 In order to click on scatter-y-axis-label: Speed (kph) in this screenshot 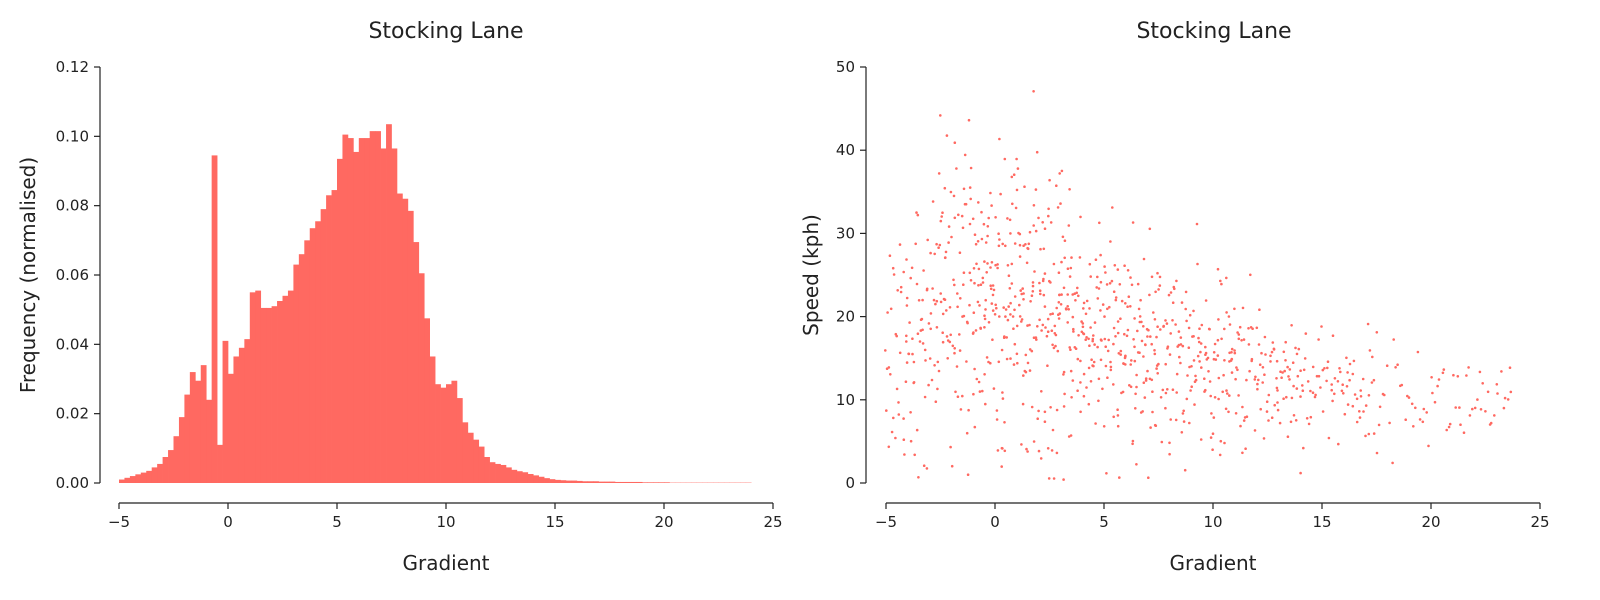, I will do `click(811, 275)`.